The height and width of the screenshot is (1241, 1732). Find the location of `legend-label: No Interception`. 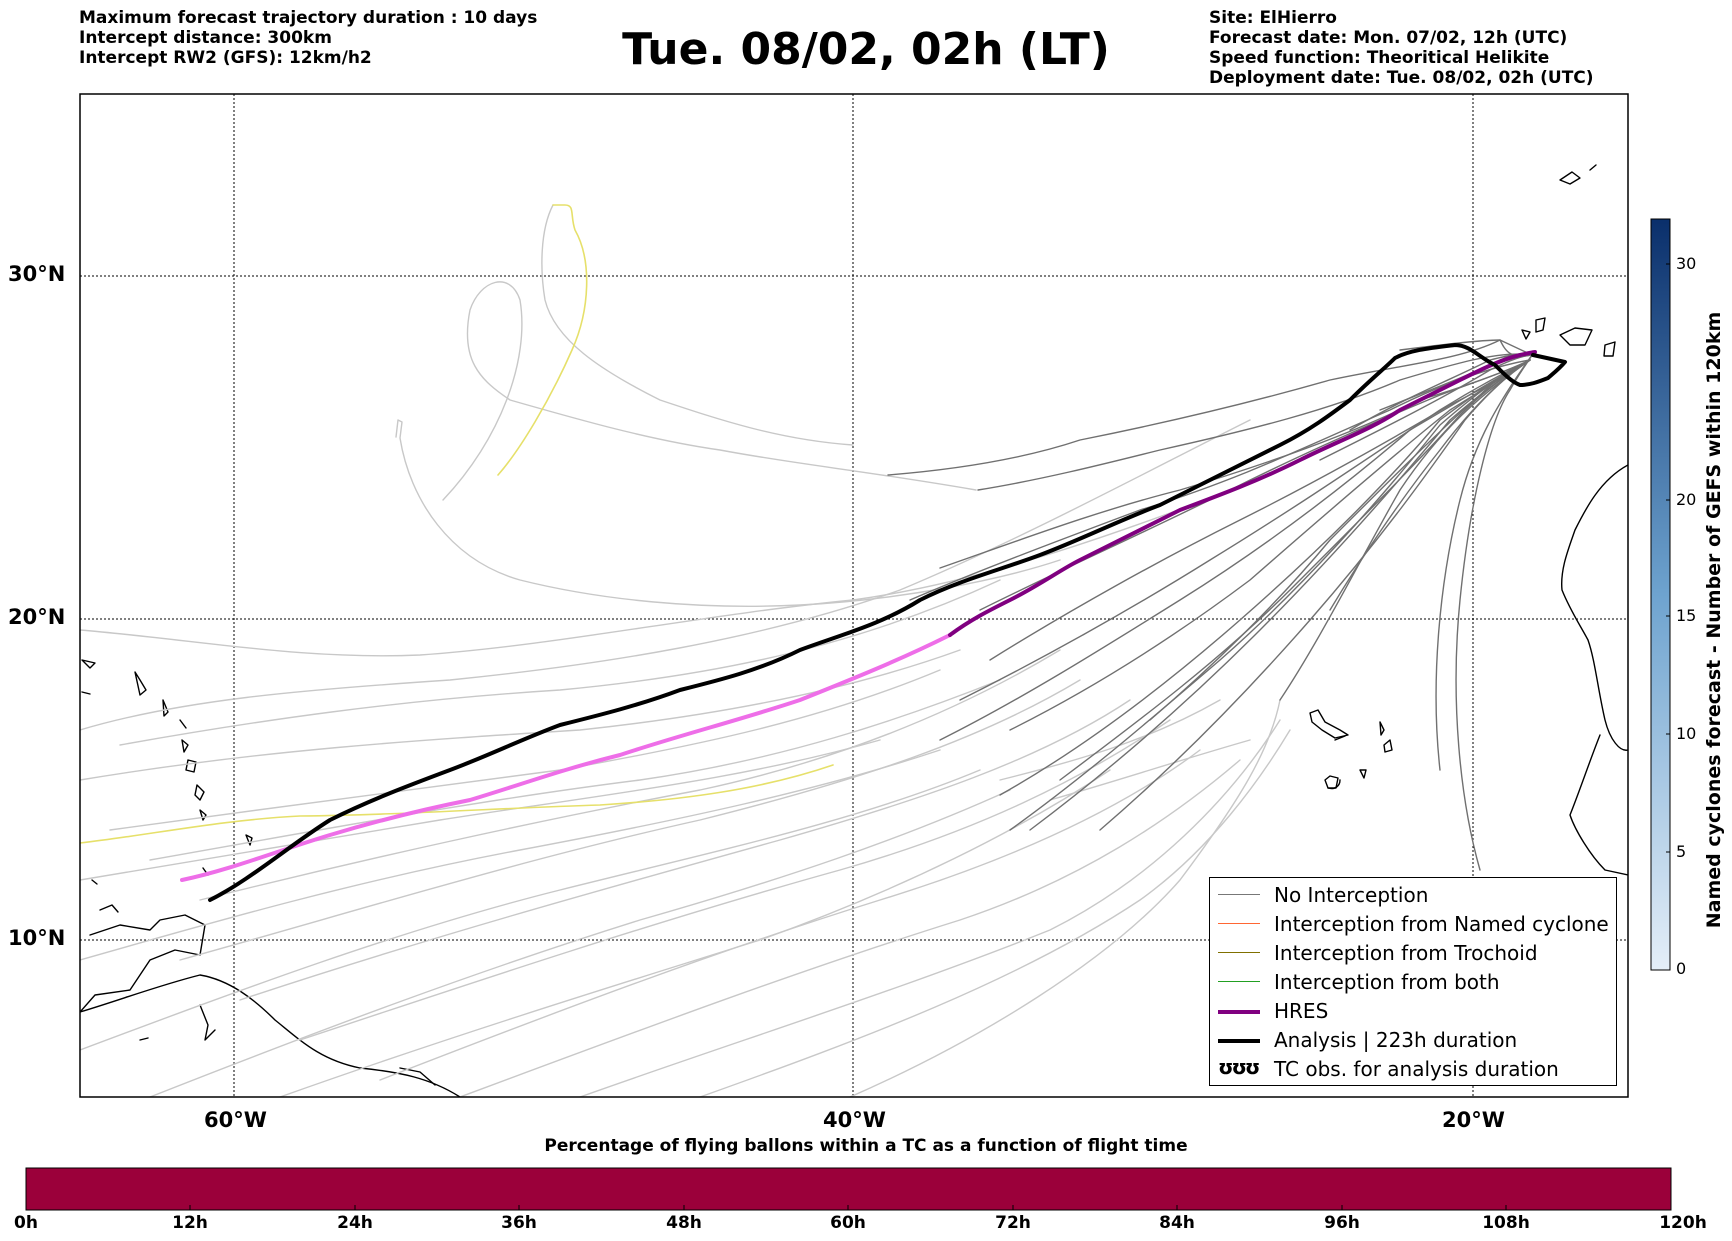

legend-label: No Interception is located at coordinates (1351, 895).